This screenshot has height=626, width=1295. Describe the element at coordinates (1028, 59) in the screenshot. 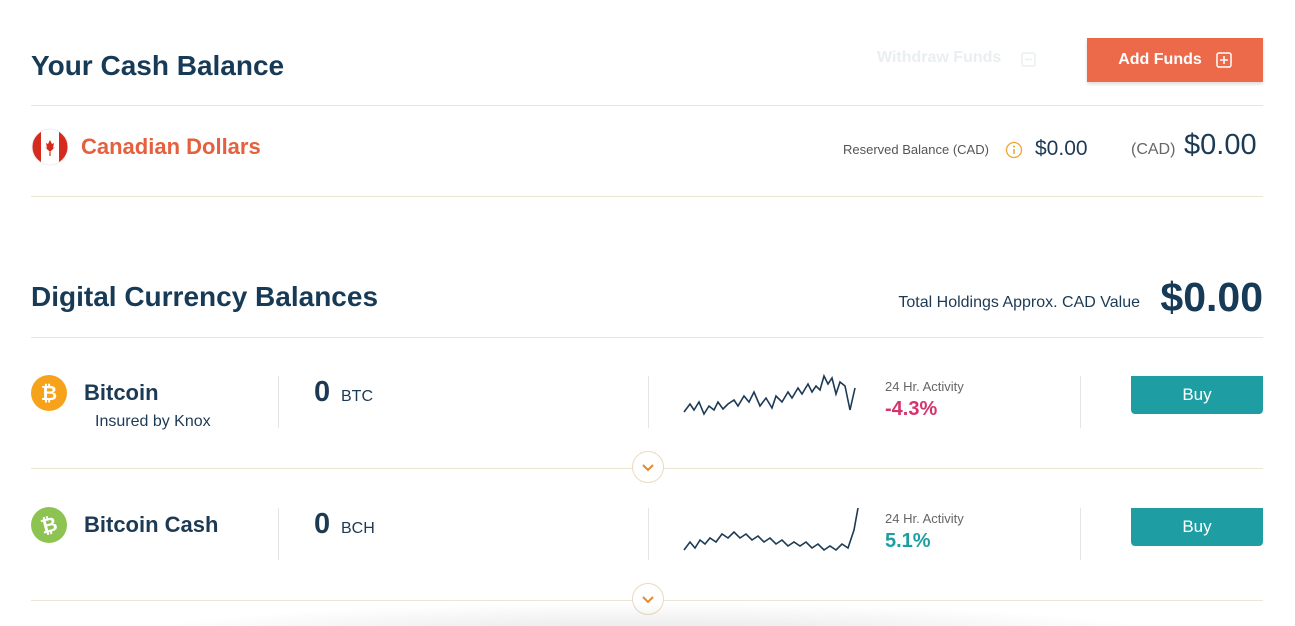

I see `withdraw-icon` at that location.